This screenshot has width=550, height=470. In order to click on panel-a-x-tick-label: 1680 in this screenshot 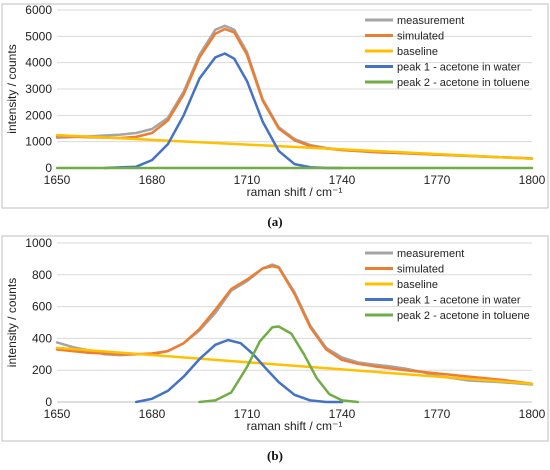, I will do `click(152, 180)`.